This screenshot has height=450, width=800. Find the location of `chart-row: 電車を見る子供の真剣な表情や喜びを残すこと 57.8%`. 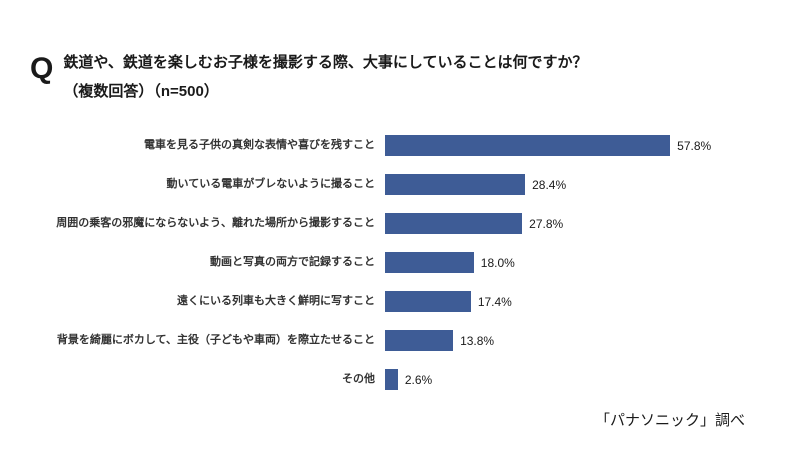

chart-row: 電車を見る子供の真剣な表情や喜びを残すこと 57.8% is located at coordinates (400, 145).